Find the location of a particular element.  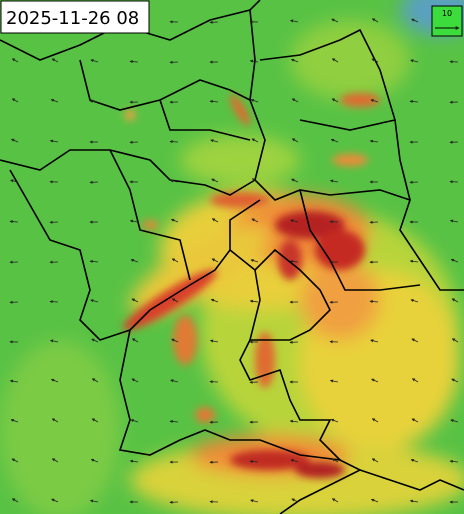

timestamp: 2025-11-26 08 is located at coordinates (72, 18).